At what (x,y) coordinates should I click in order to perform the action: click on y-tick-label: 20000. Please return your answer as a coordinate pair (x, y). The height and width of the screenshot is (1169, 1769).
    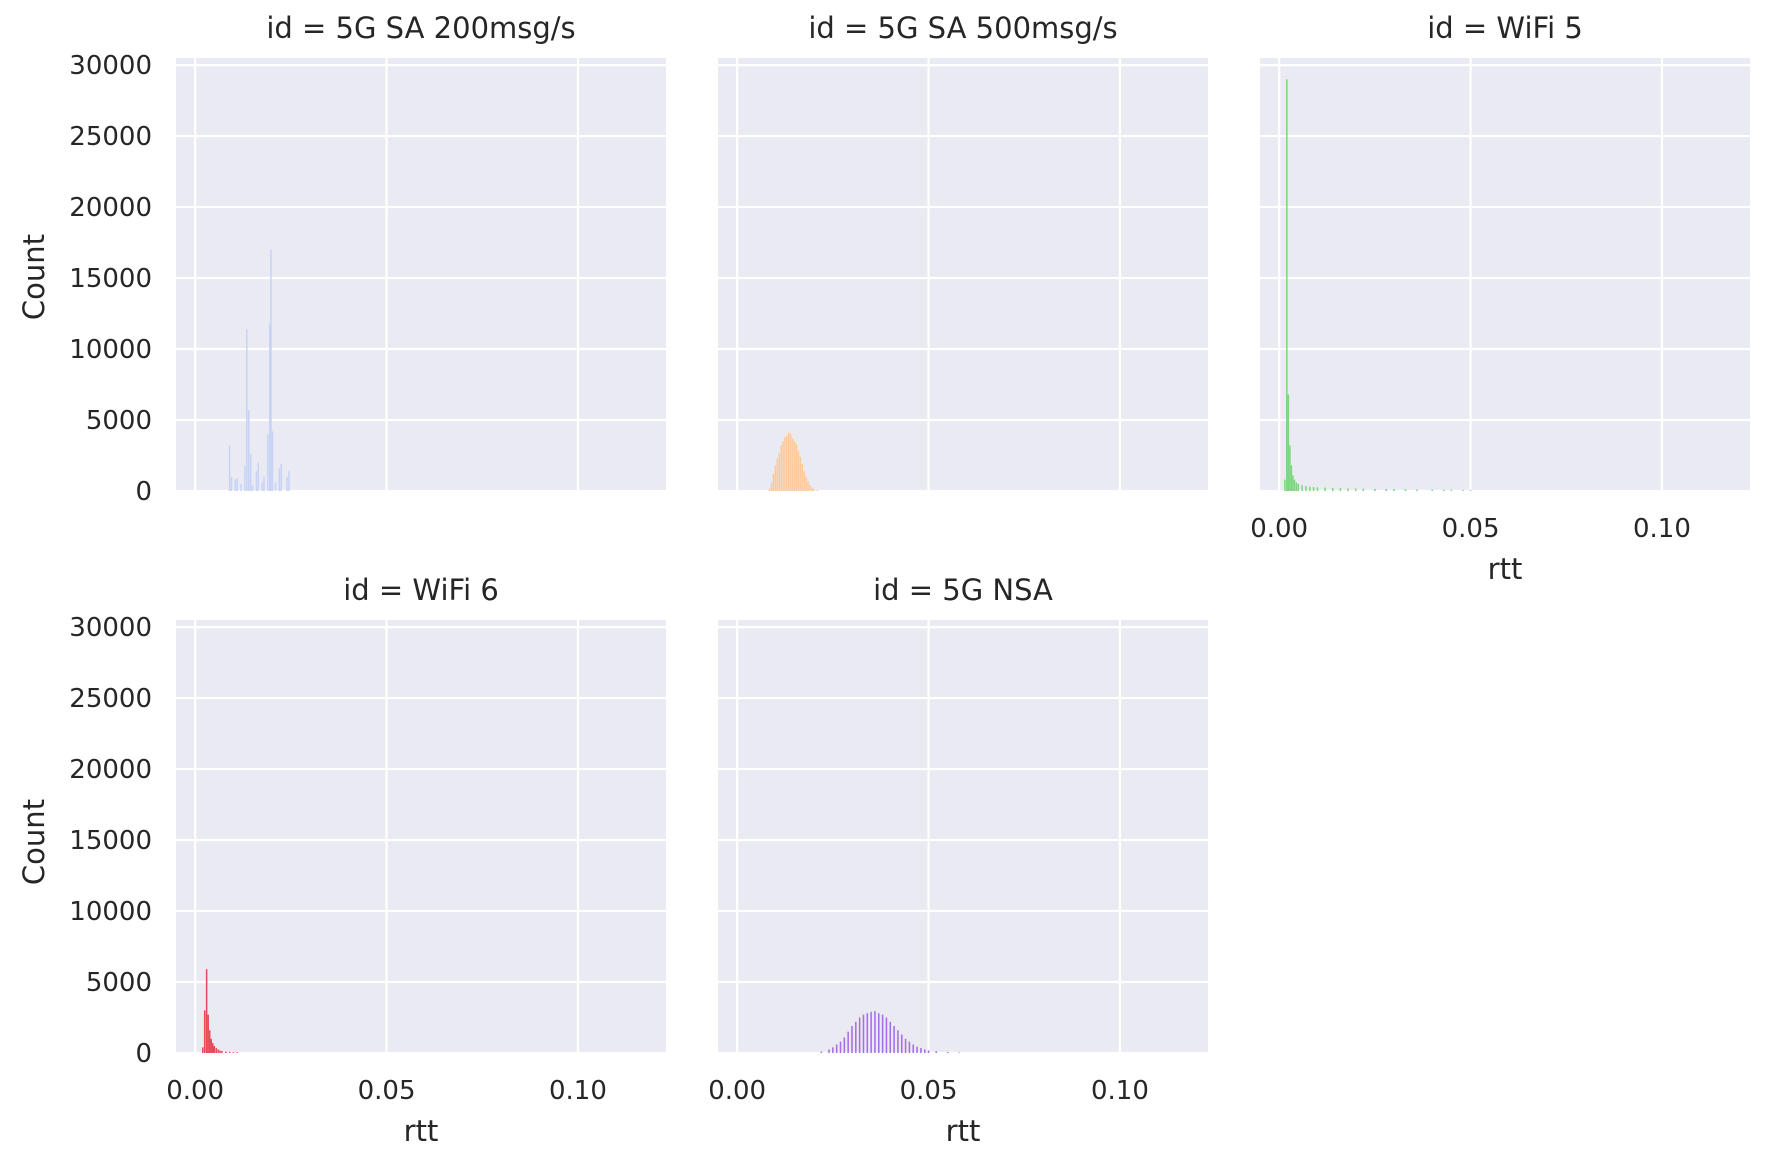
    Looking at the image, I should click on (110, 770).